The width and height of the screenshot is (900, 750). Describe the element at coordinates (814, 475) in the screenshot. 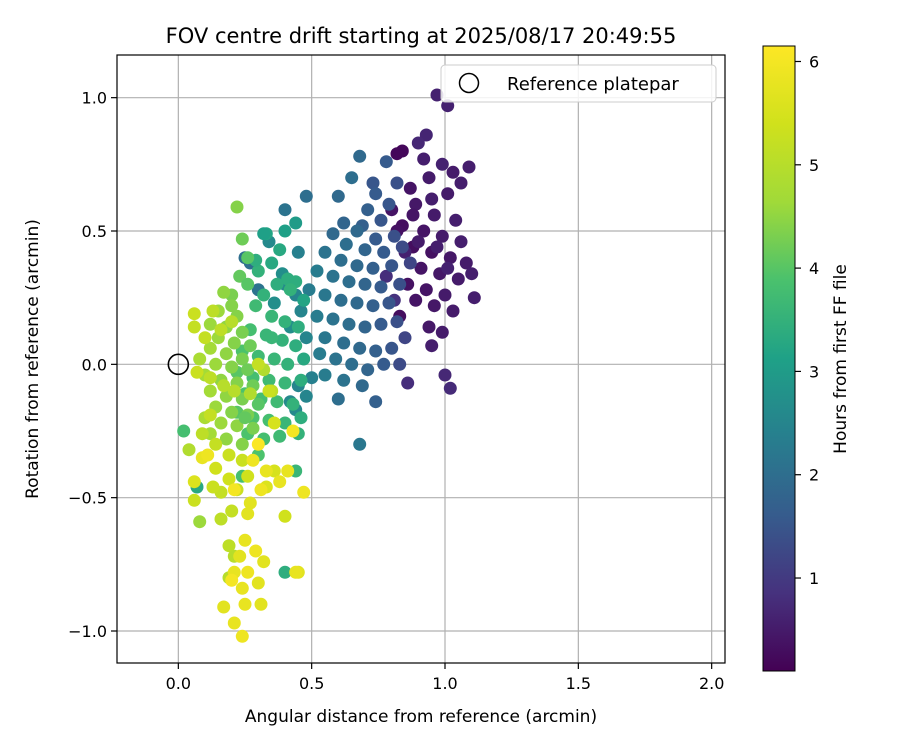

I see `colorbar-tick-label: 2` at that location.